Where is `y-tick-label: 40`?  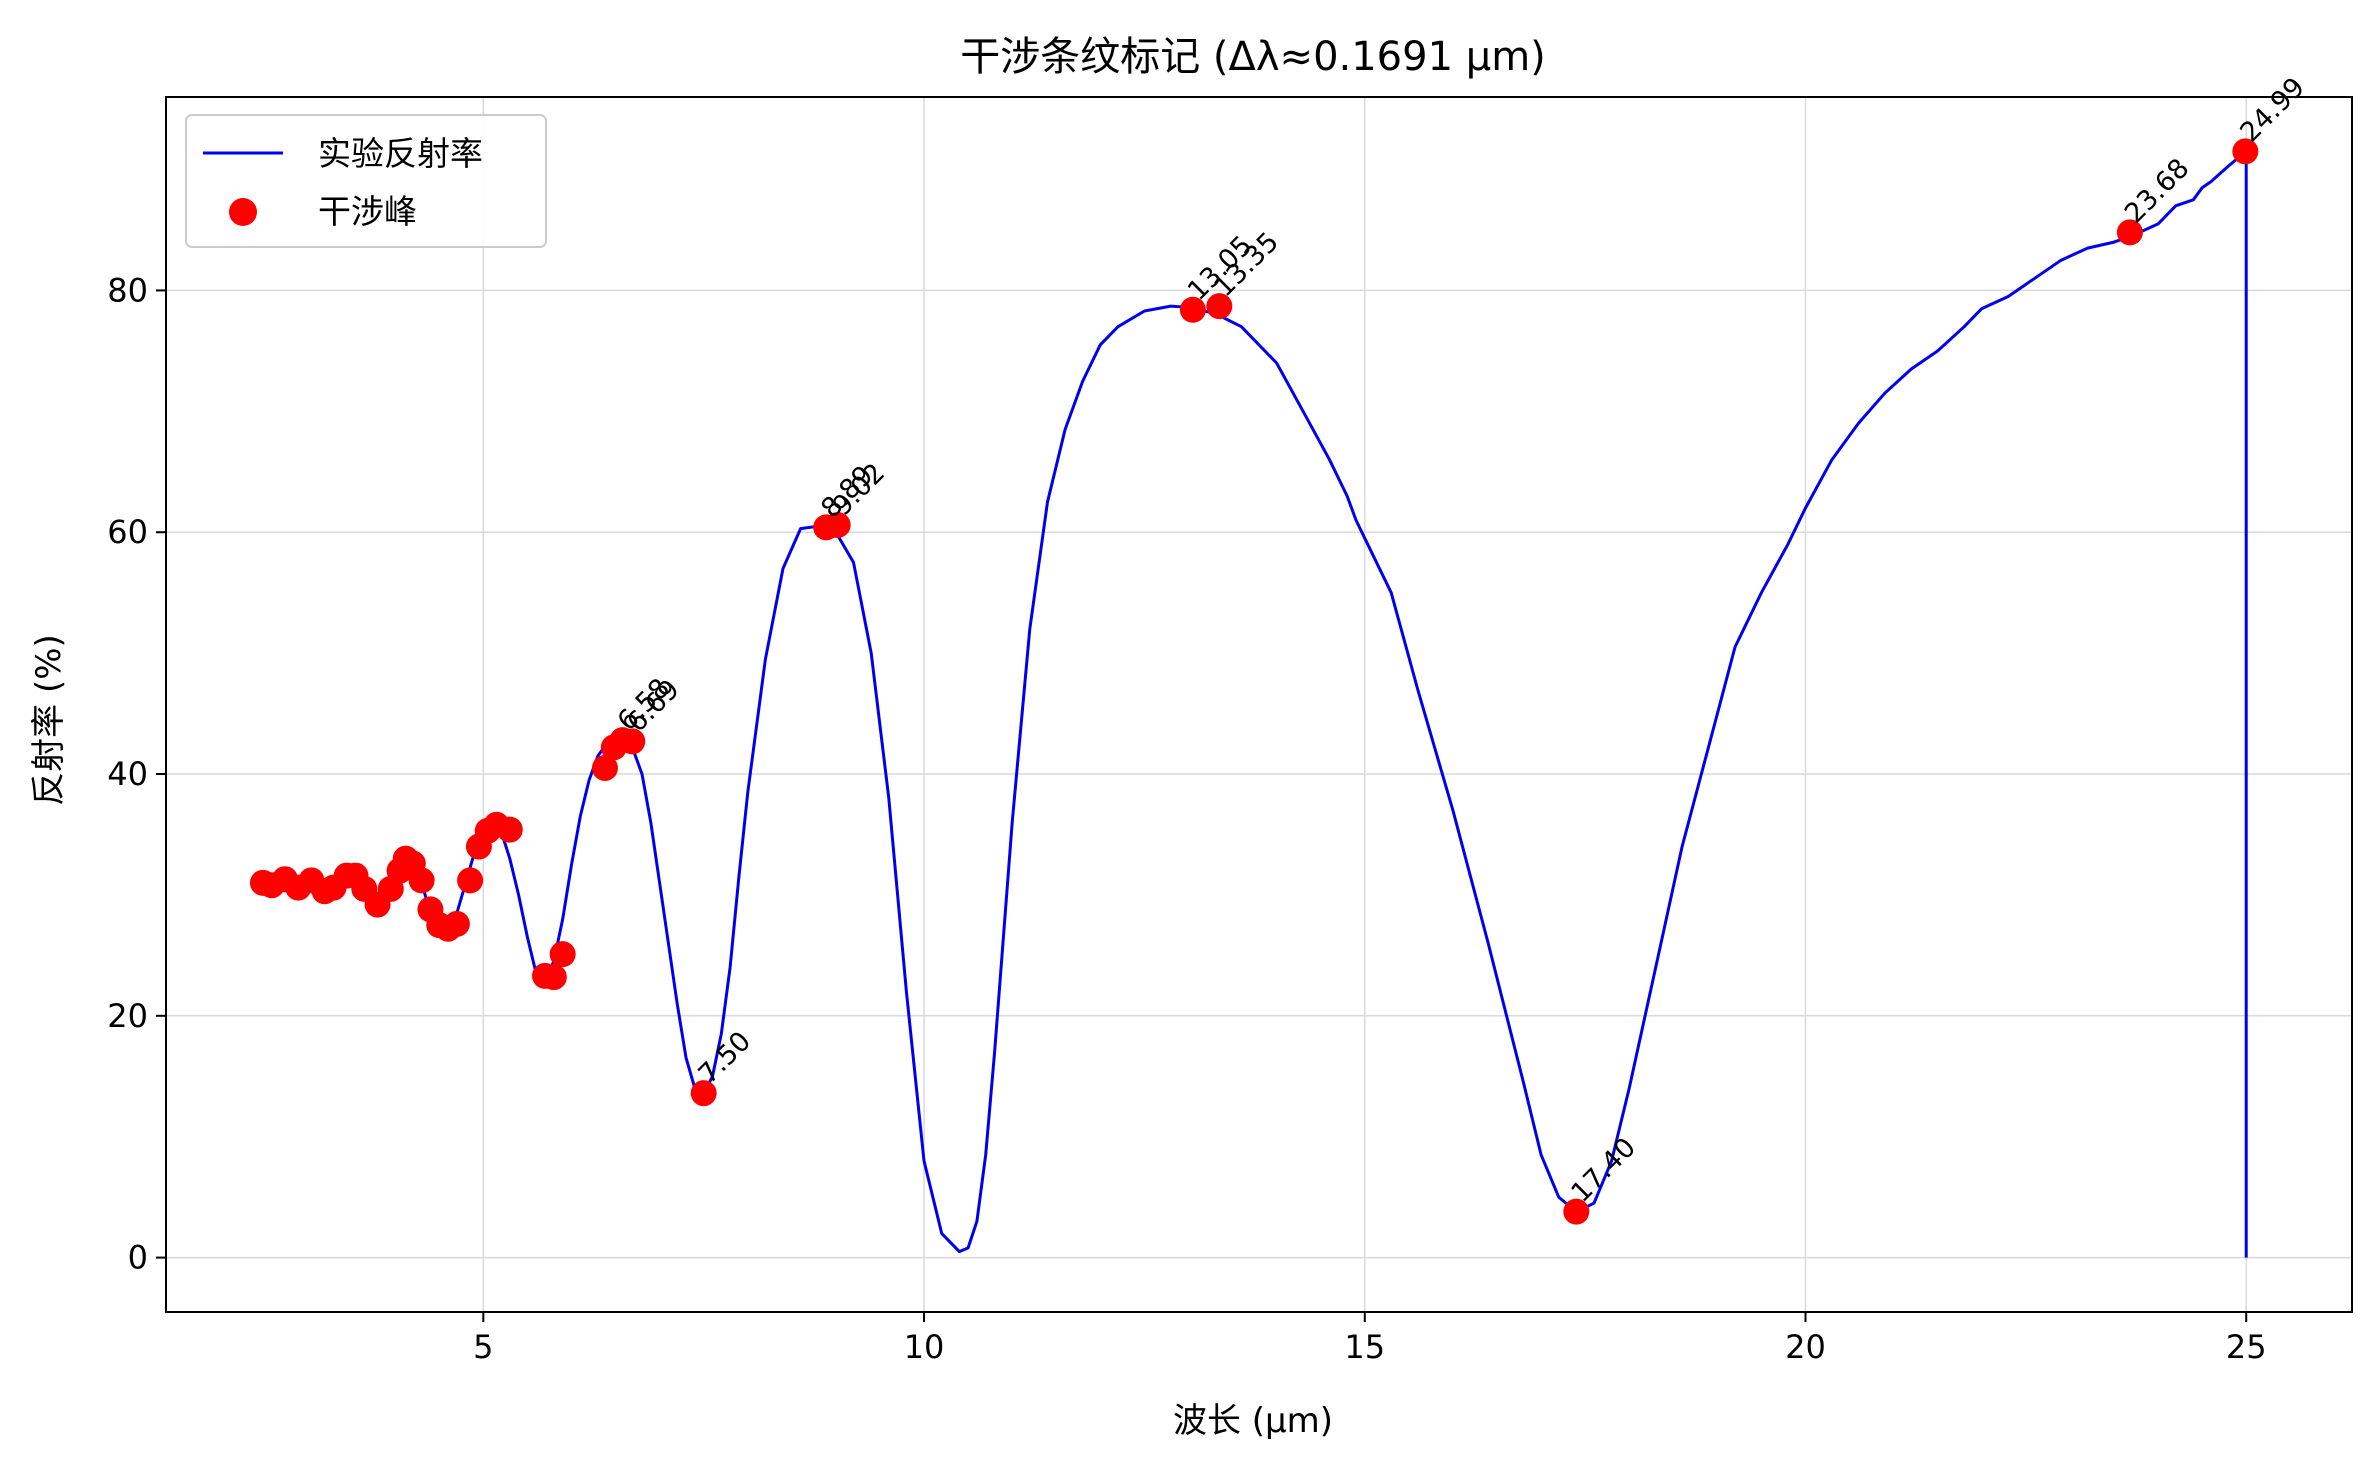
y-tick-label: 40 is located at coordinates (127, 774).